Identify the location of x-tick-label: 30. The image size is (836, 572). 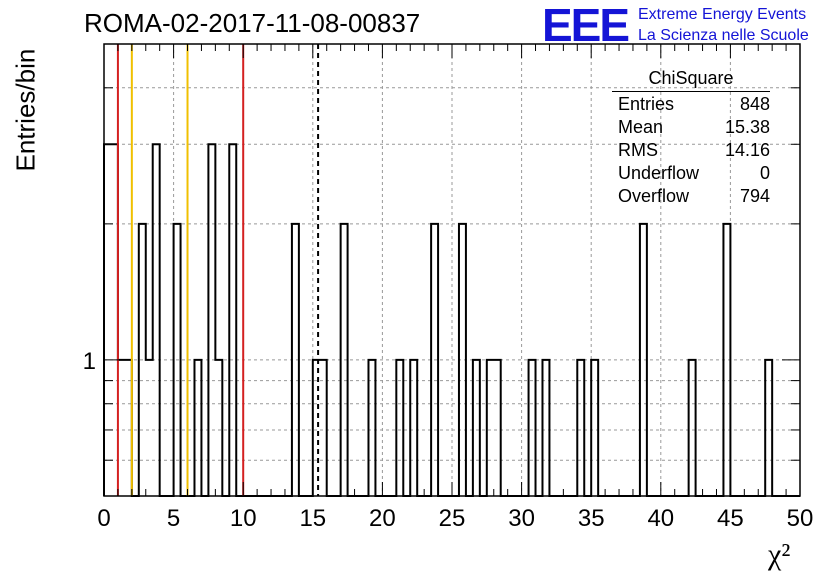
(521, 518).